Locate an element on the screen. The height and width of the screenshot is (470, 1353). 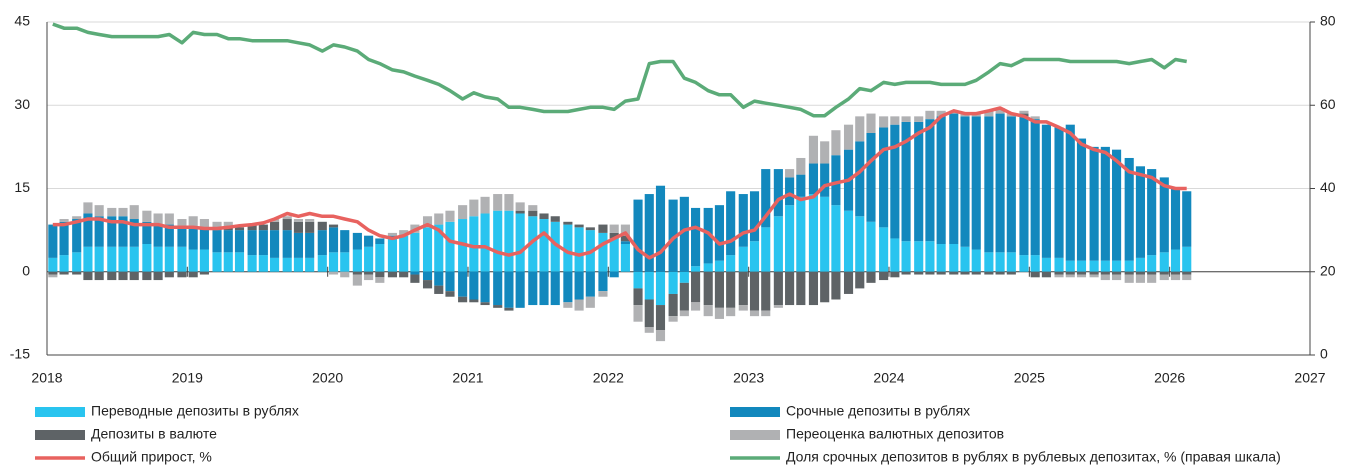
y2-tick-label: 60 is located at coordinates (1328, 104).